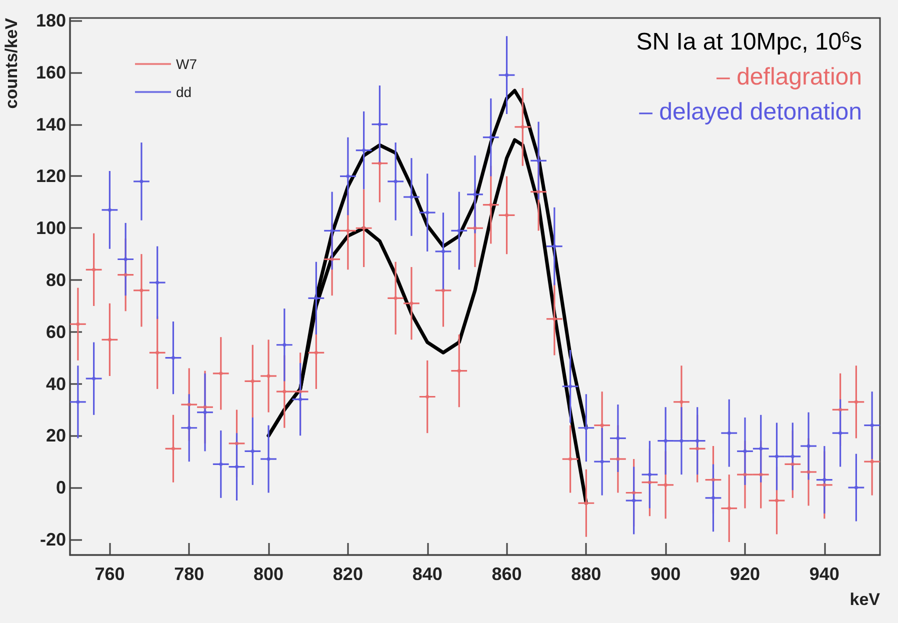  What do you see at coordinates (51, 176) in the screenshot?
I see `y-tick-label: 120` at bounding box center [51, 176].